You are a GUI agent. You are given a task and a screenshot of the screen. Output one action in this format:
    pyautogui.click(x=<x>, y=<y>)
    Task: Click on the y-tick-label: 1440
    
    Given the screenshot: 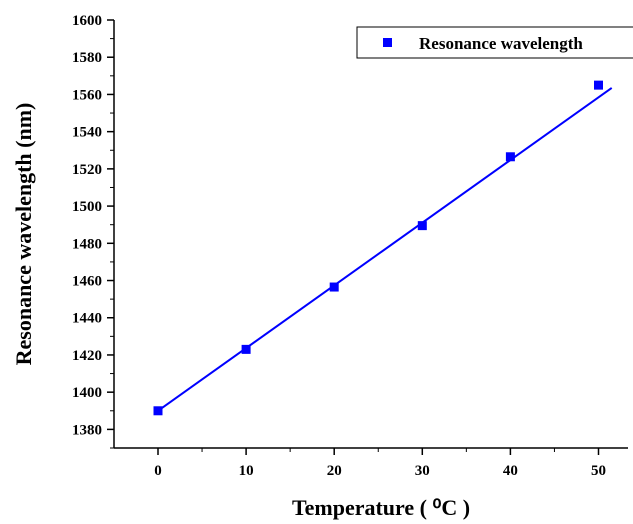 What is the action you would take?
    pyautogui.click(x=87, y=319)
    